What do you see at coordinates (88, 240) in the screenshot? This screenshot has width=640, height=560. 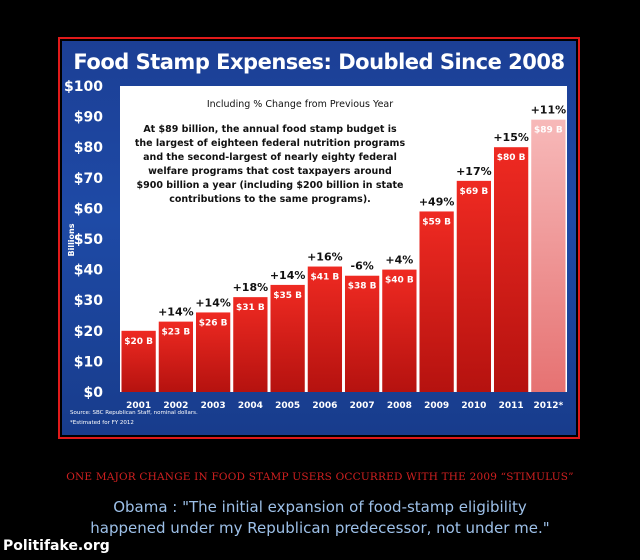 I see `y-tick-label: $50` at bounding box center [88, 240].